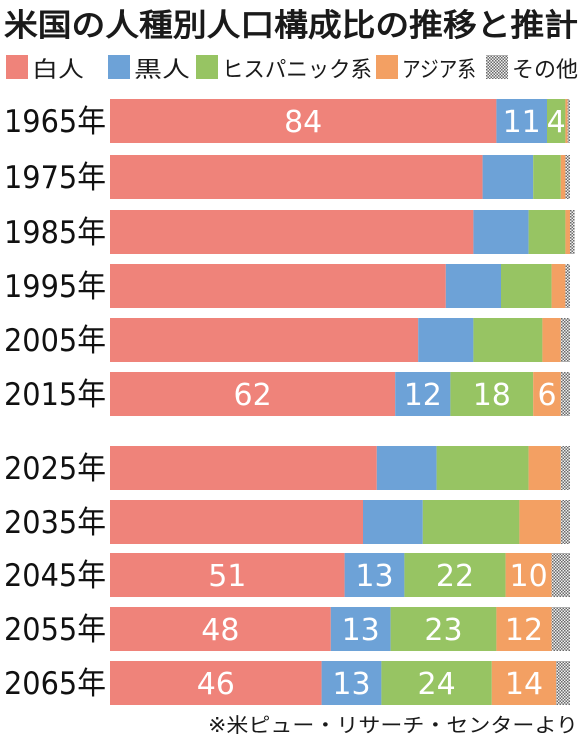 This screenshot has width=586, height=742. I want to click on data-label: 6, so click(546, 395).